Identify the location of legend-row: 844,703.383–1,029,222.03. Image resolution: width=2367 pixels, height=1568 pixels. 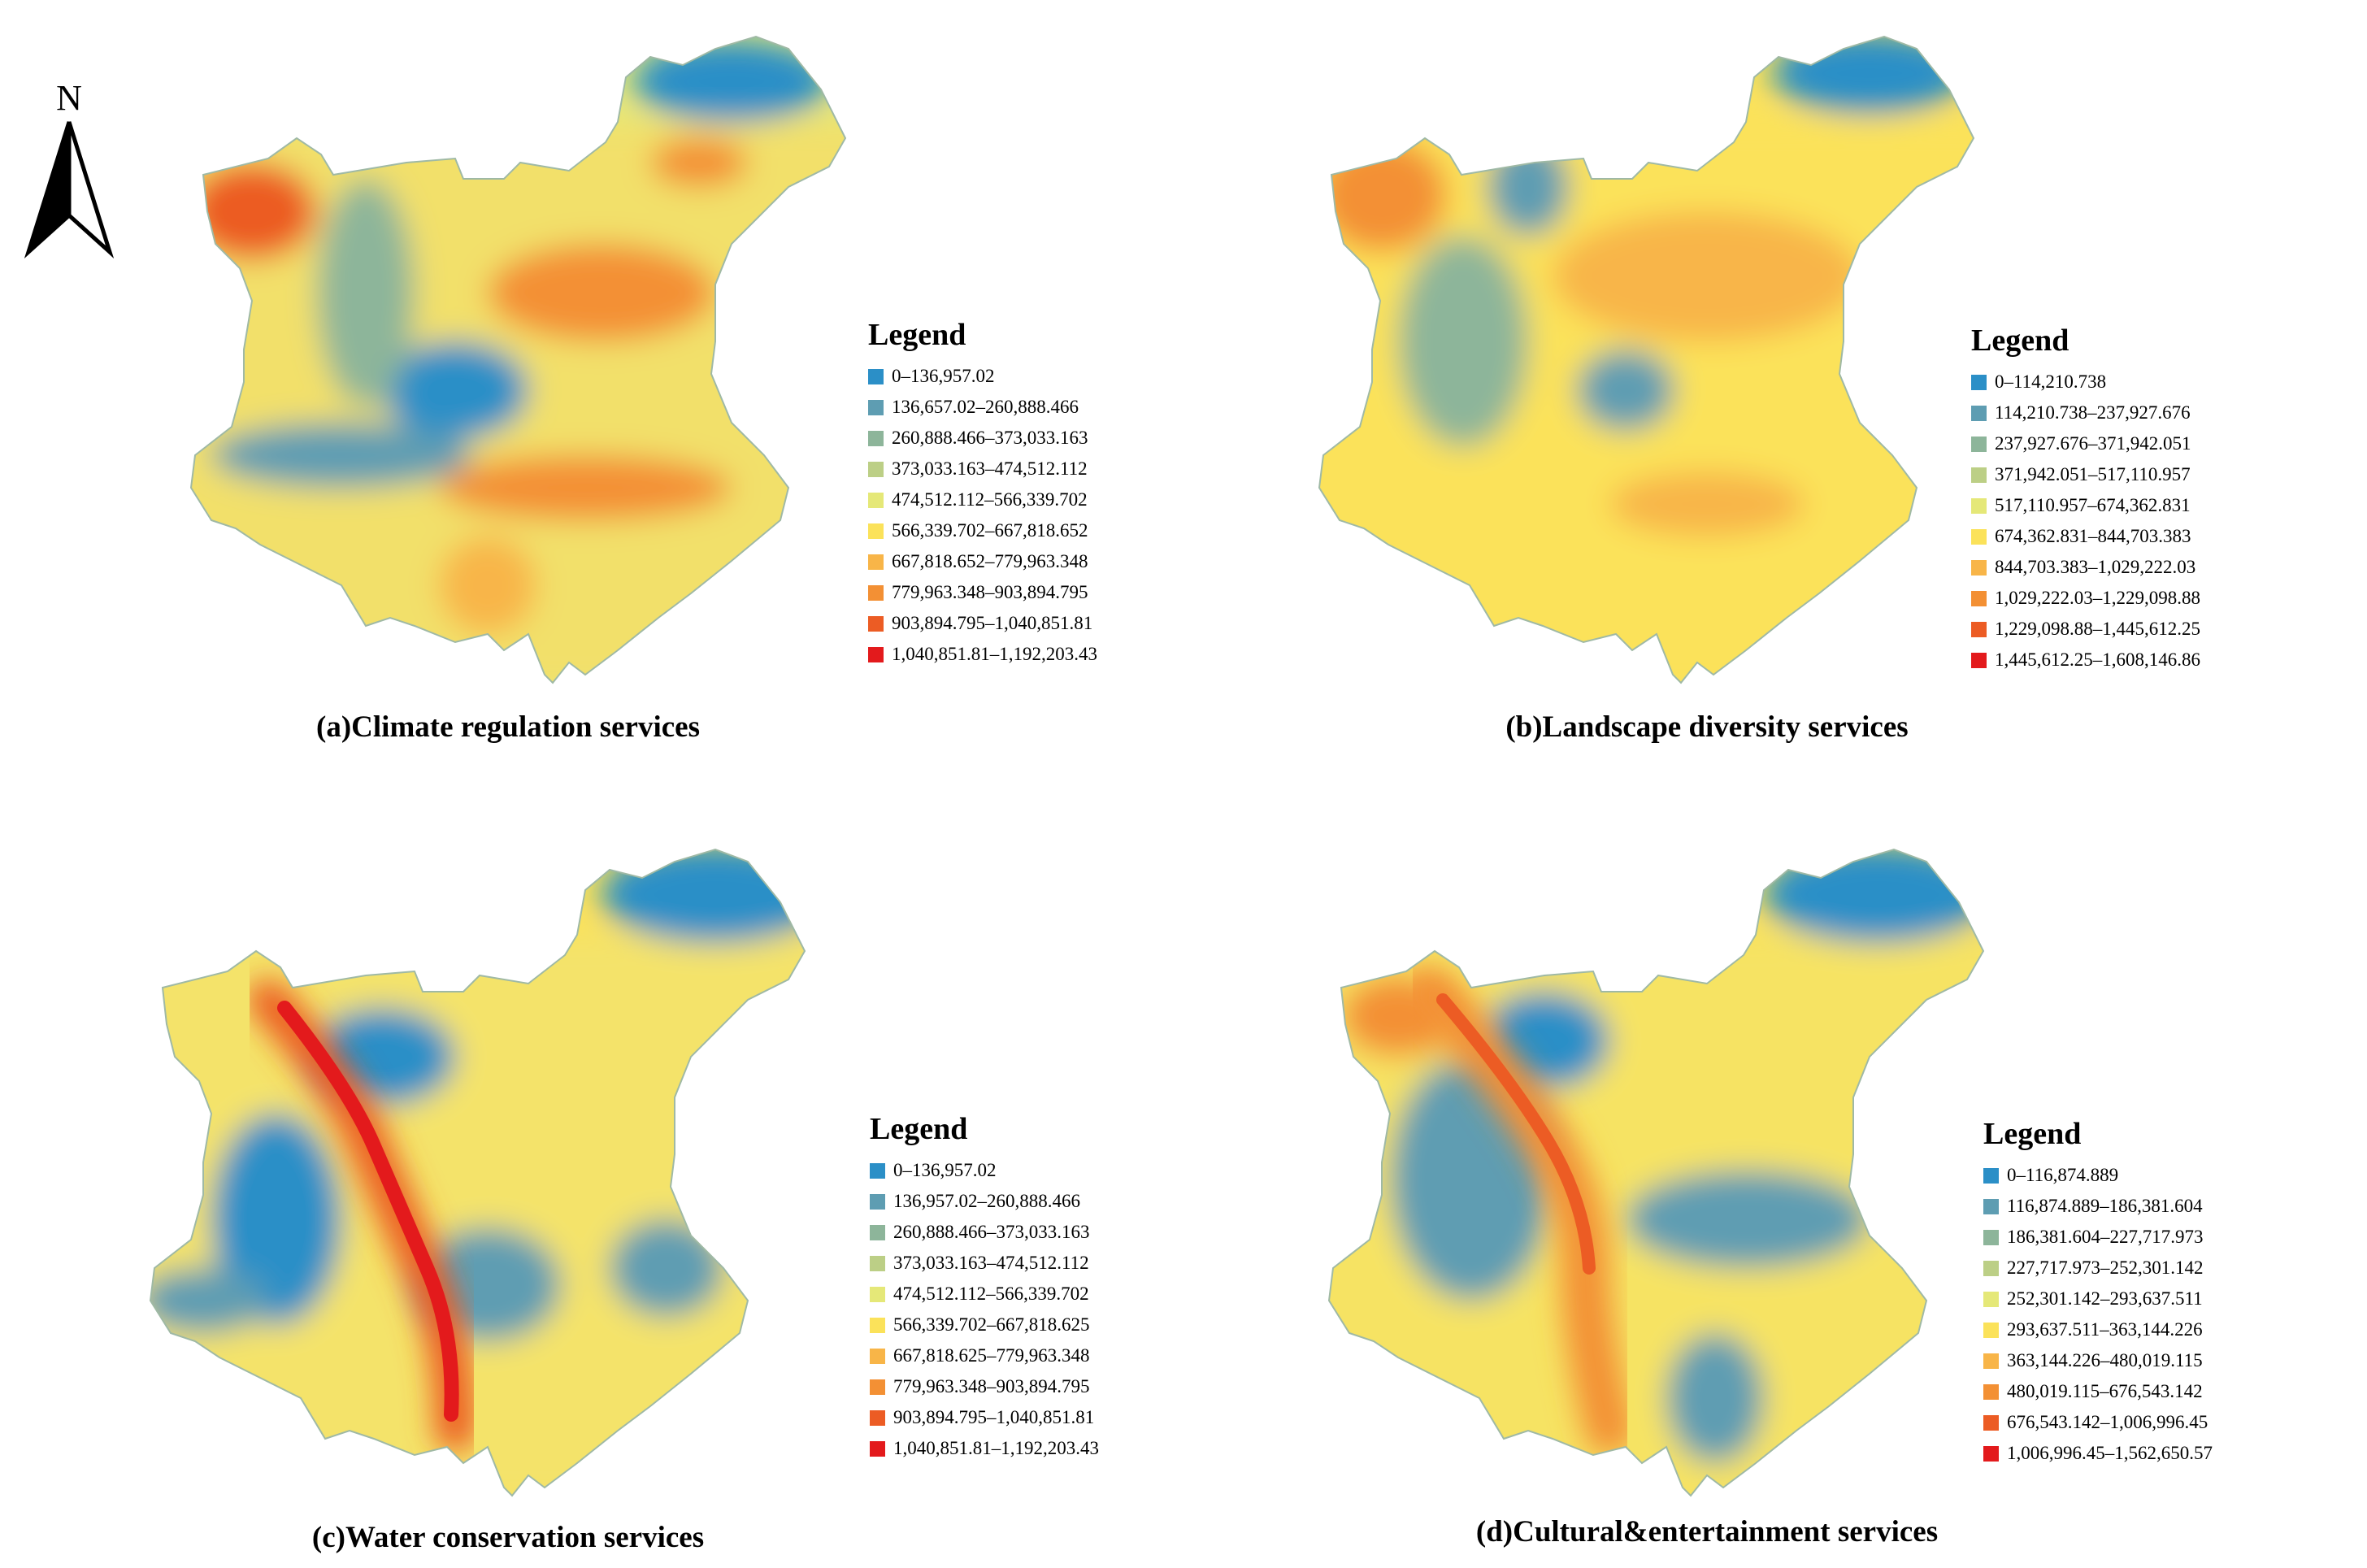
(2086, 567).